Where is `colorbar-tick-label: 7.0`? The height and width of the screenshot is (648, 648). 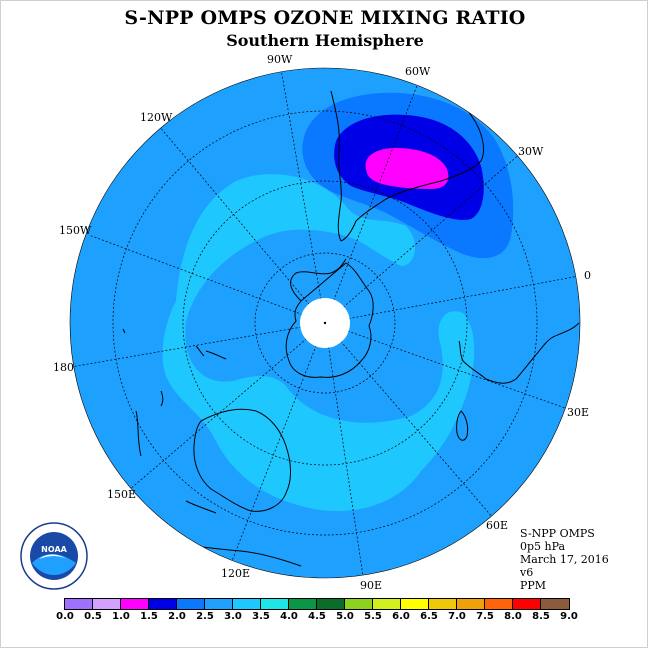 colorbar-tick-label: 7.0 is located at coordinates (457, 616).